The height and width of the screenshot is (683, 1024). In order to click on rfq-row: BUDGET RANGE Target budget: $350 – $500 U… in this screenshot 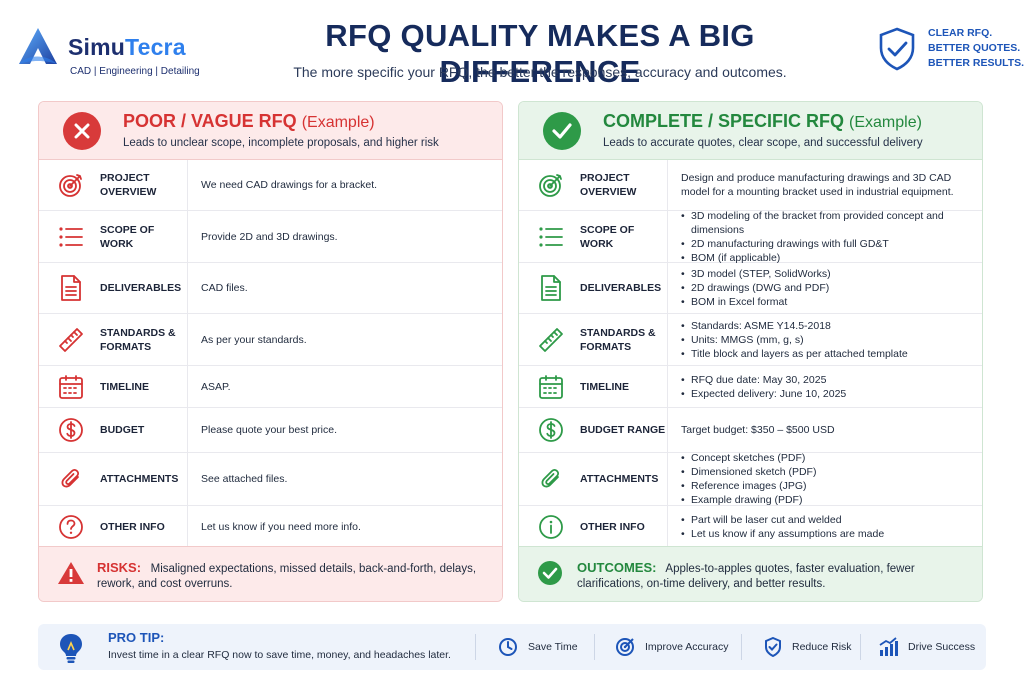, I will do `click(750, 430)`.